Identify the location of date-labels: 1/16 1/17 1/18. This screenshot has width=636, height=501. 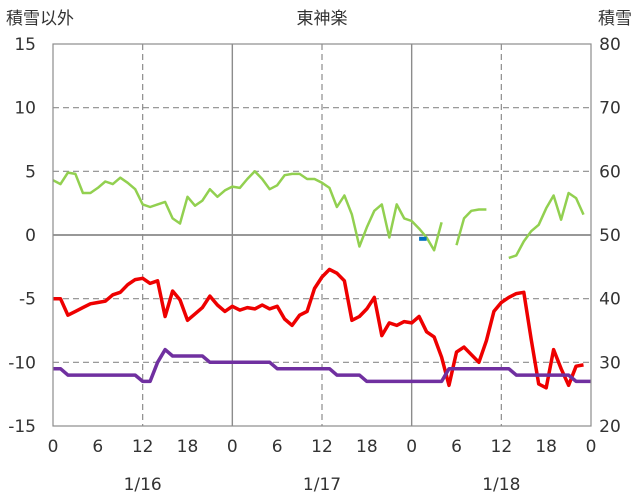
(322, 485).